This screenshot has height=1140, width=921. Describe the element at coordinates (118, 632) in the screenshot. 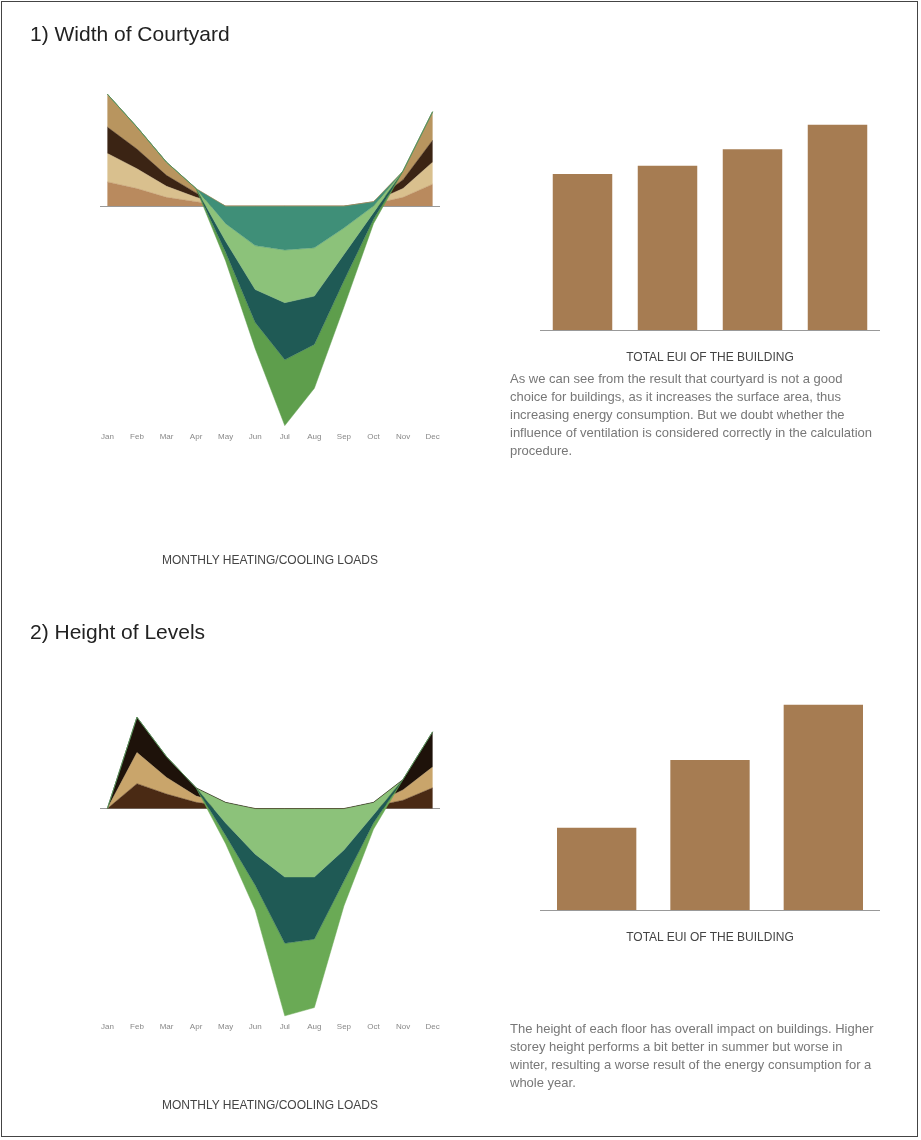

I see `chart-title: 2) Height of Levels` at that location.